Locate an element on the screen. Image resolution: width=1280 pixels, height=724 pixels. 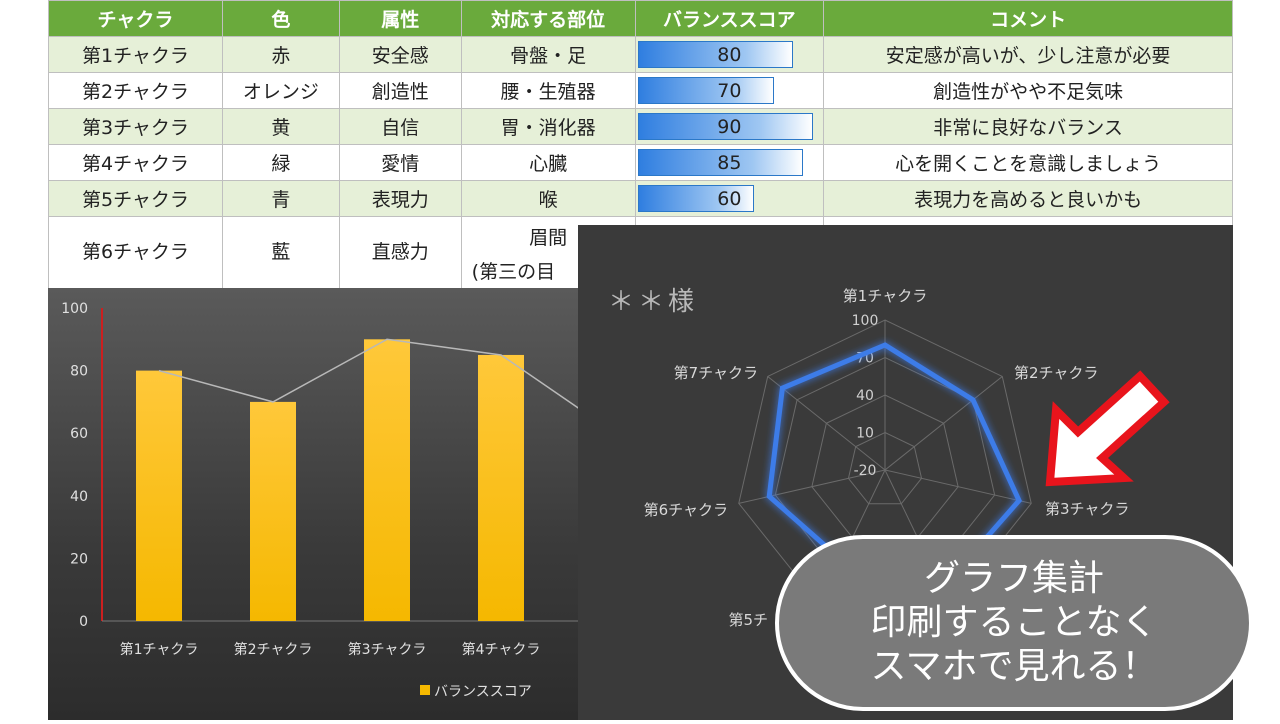
score-value: 60 is located at coordinates (729, 198).